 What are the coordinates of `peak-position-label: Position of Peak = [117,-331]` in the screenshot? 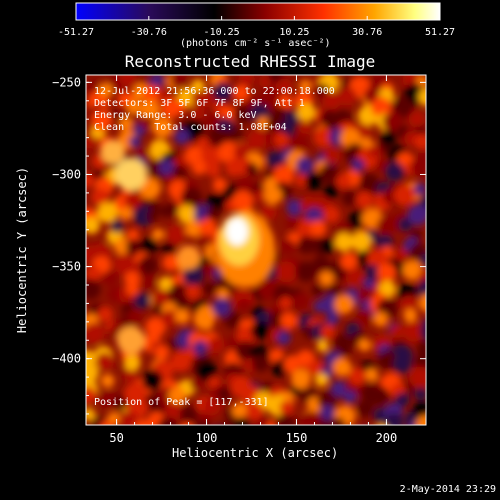 It's located at (181, 402).